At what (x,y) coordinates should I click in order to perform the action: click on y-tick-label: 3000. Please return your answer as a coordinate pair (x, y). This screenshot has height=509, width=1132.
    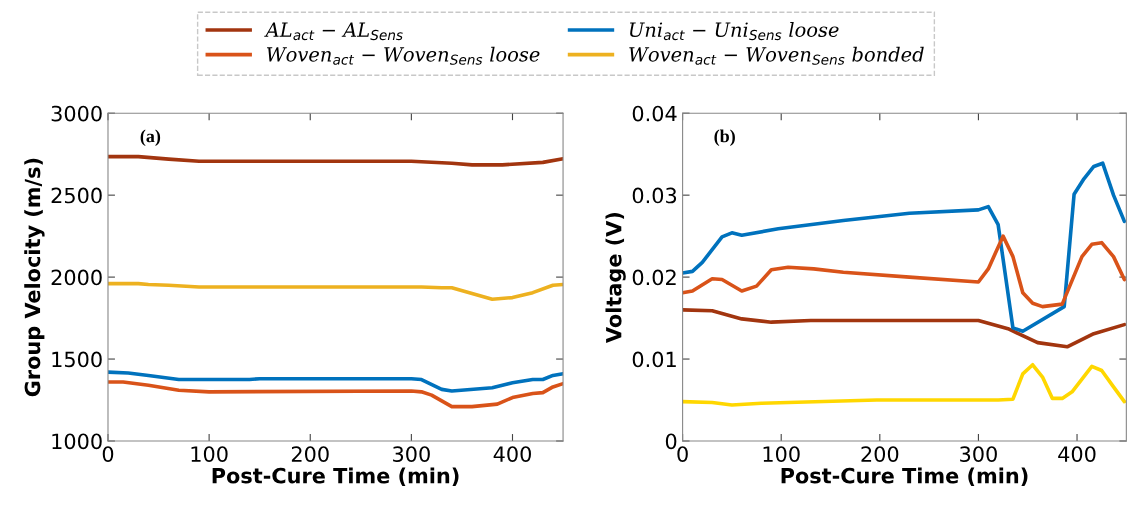
    Looking at the image, I should click on (76, 113).